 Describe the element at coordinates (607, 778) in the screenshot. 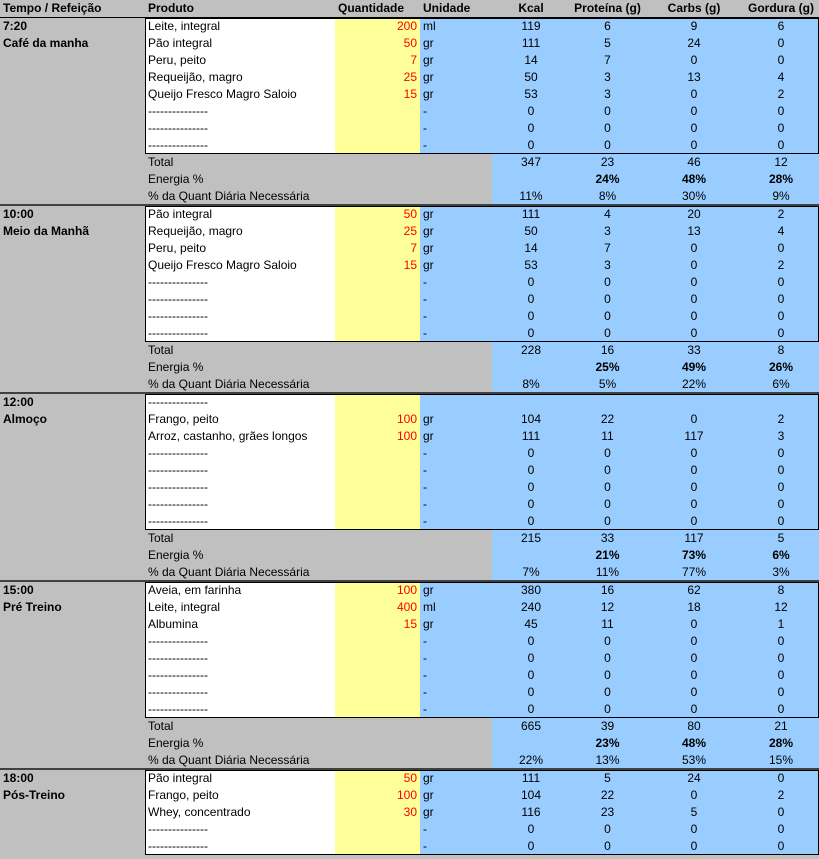

I see `cell: 5` at that location.